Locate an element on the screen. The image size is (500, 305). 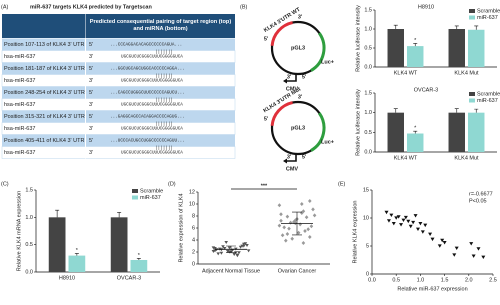
x-axis-label: Relative miR-637 expression is located at coordinates (432, 289).